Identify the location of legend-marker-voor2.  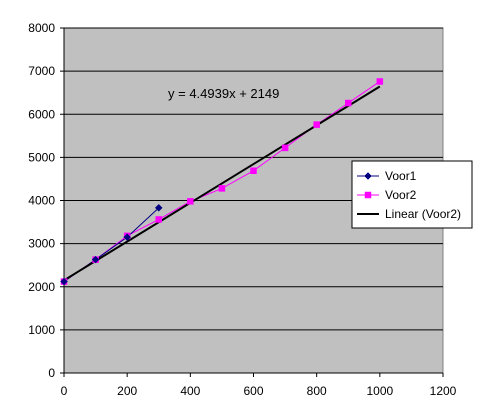
(368, 195).